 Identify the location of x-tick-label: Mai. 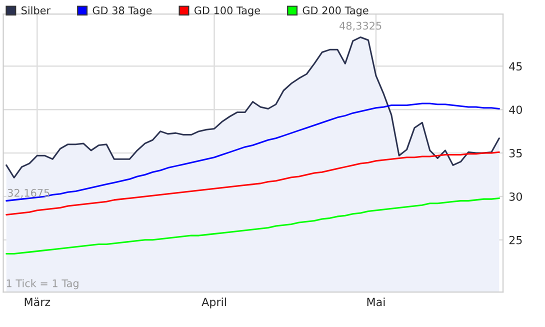
(376, 302).